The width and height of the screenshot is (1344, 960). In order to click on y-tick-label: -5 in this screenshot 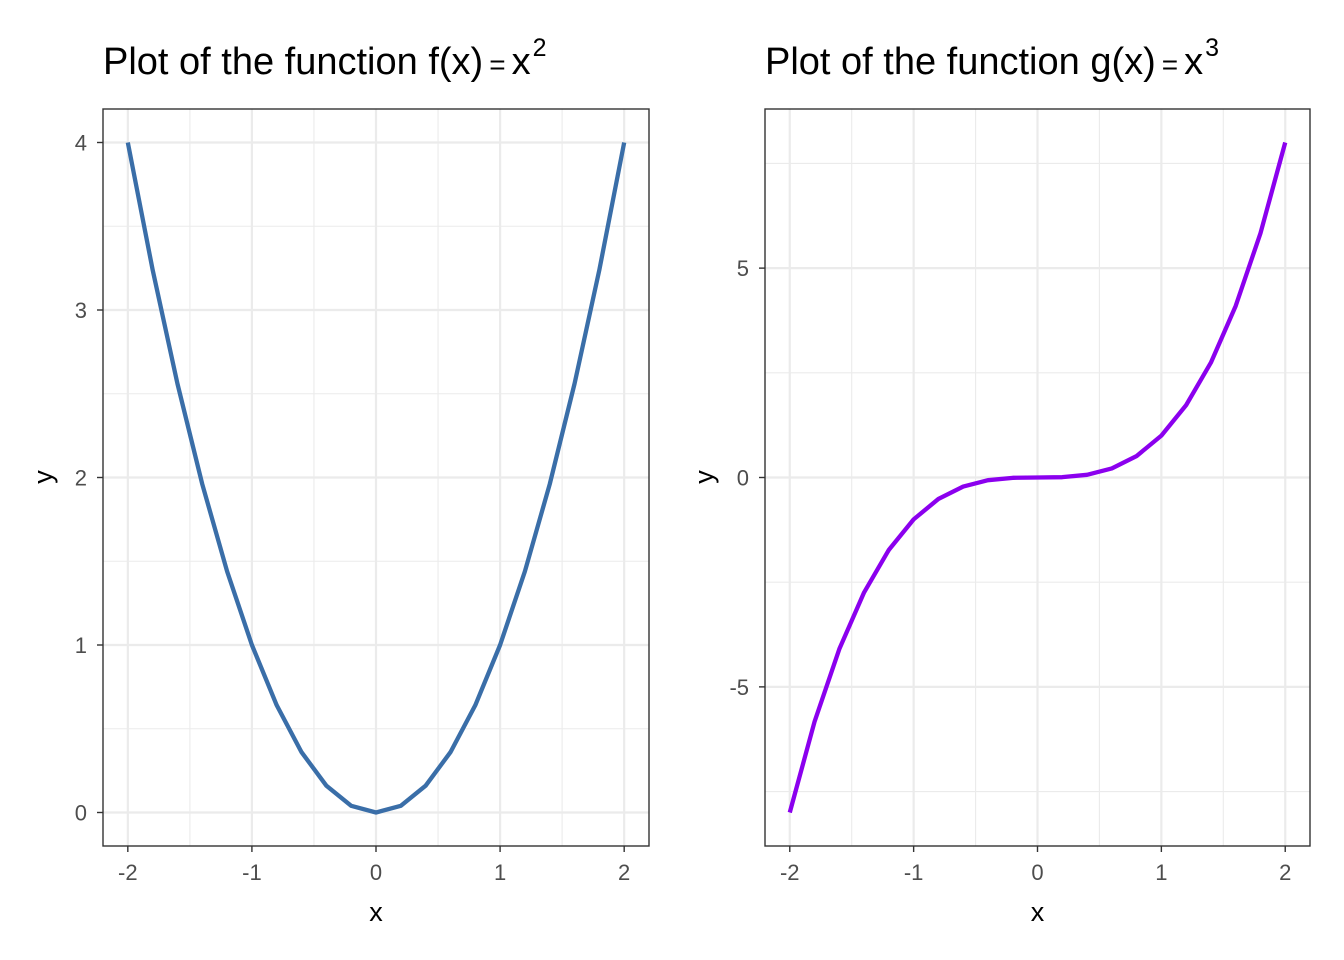, I will do `click(739, 687)`.